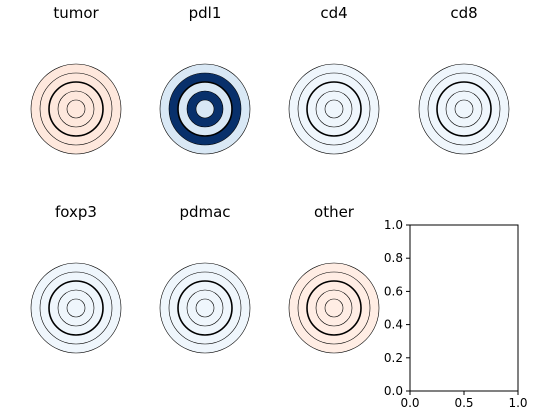  I want to click on ring-panel-foxp3, so click(76, 308).